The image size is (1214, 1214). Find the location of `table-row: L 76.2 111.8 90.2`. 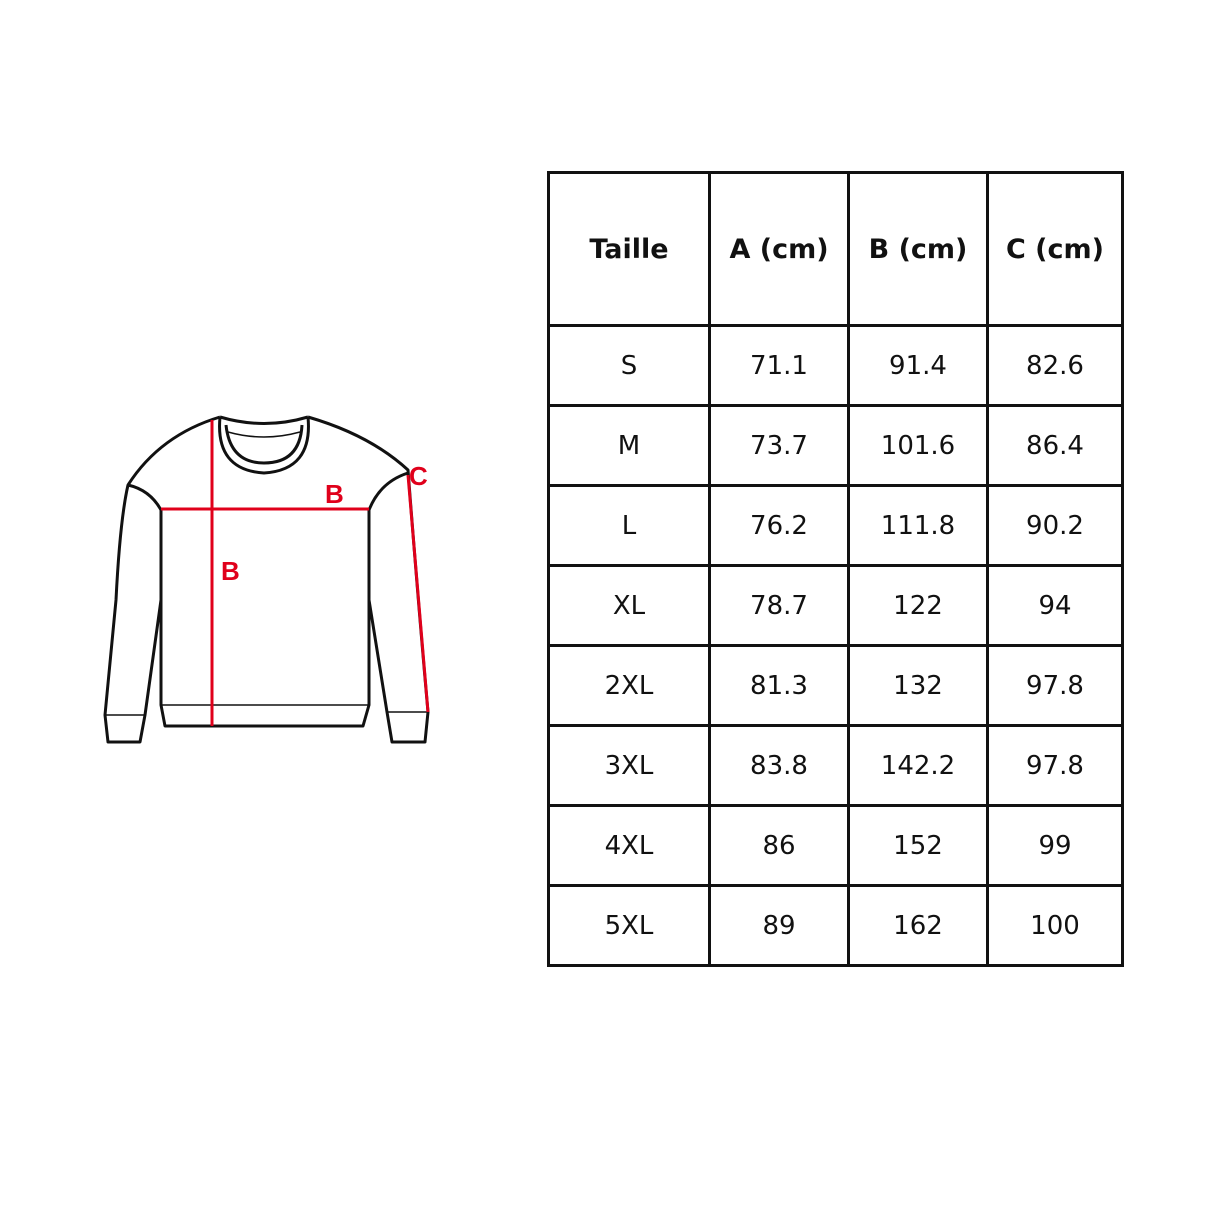

table-row: L 76.2 111.8 90.2 is located at coordinates (835, 525).